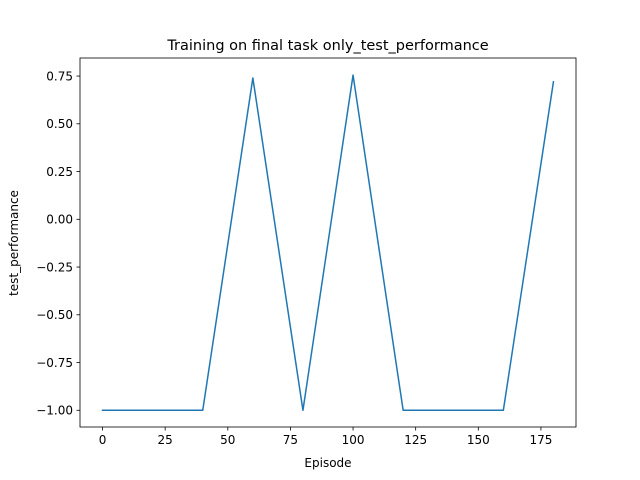 The height and width of the screenshot is (480, 640). What do you see at coordinates (59, 172) in the screenshot?
I see `y-tick-label: 0.25` at bounding box center [59, 172].